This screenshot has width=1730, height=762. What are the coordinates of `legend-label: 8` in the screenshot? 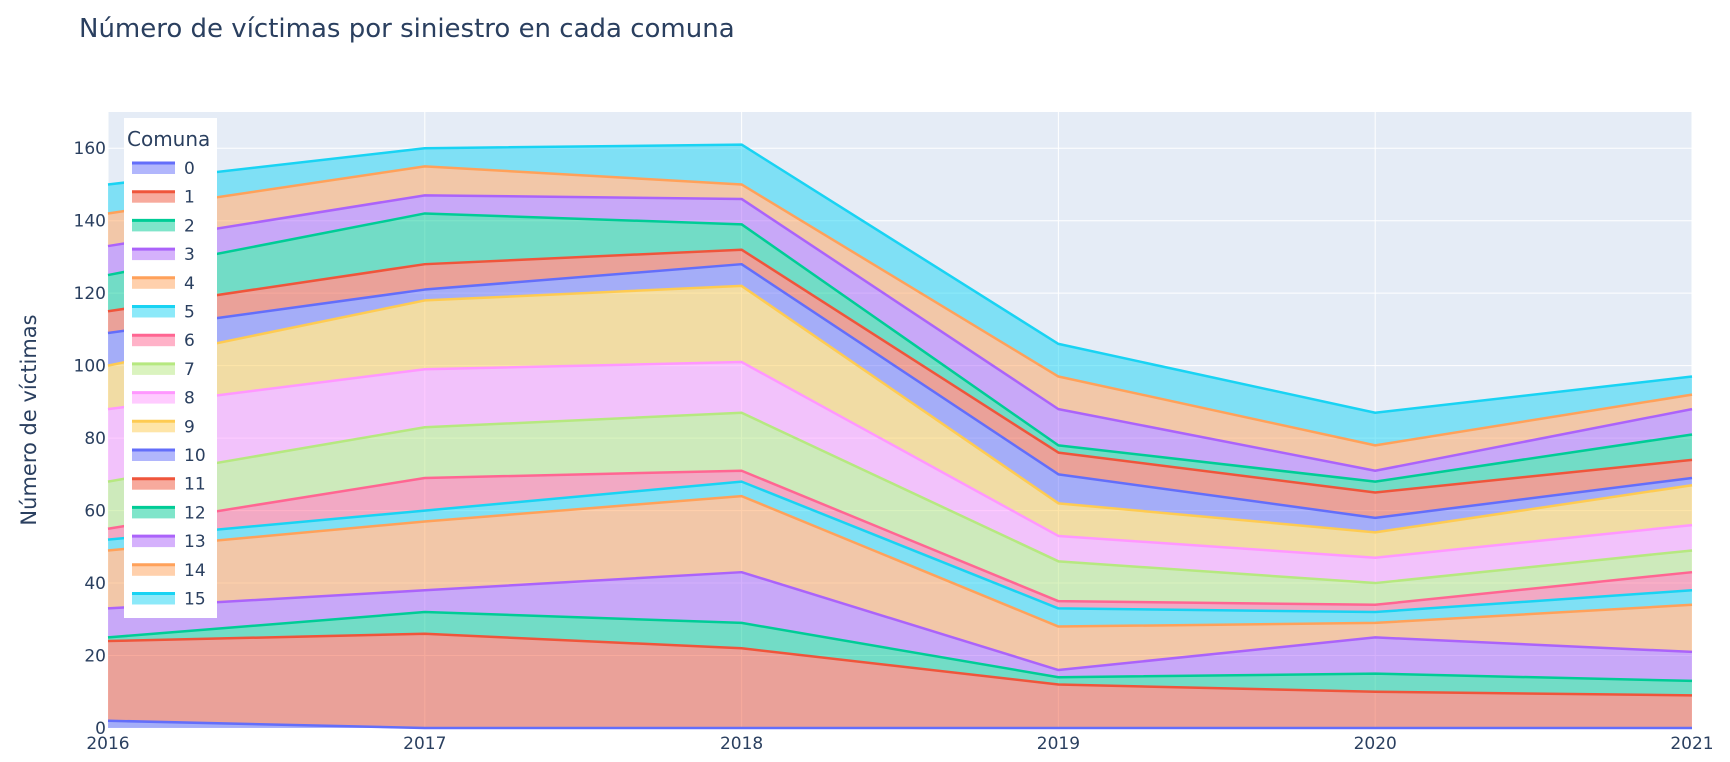 It's located at (189, 399).